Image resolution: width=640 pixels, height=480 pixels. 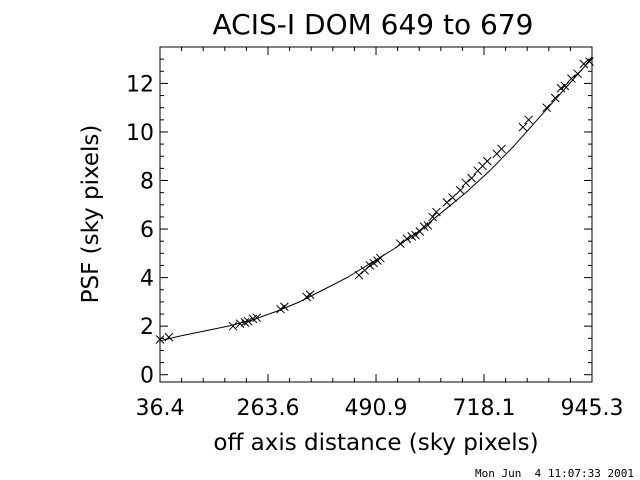 I want to click on timestamp: Mon Jun 4 11:07:33 2001, so click(x=554, y=473).